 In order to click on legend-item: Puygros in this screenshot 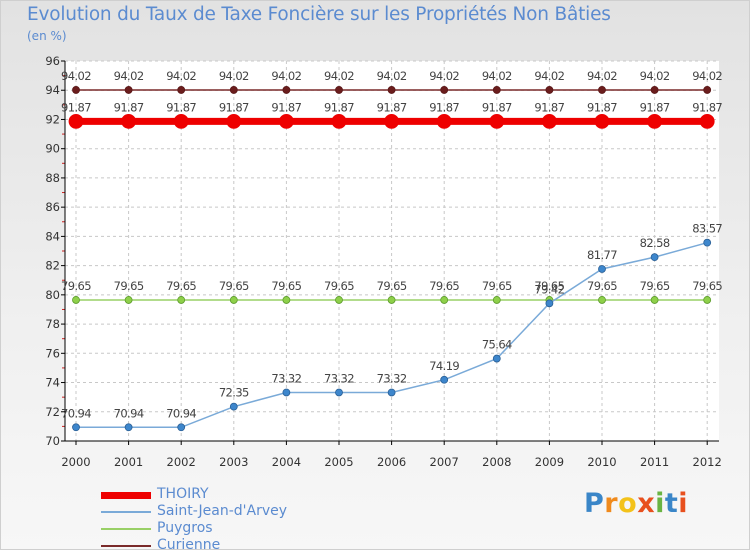, I will do `click(211, 528)`.